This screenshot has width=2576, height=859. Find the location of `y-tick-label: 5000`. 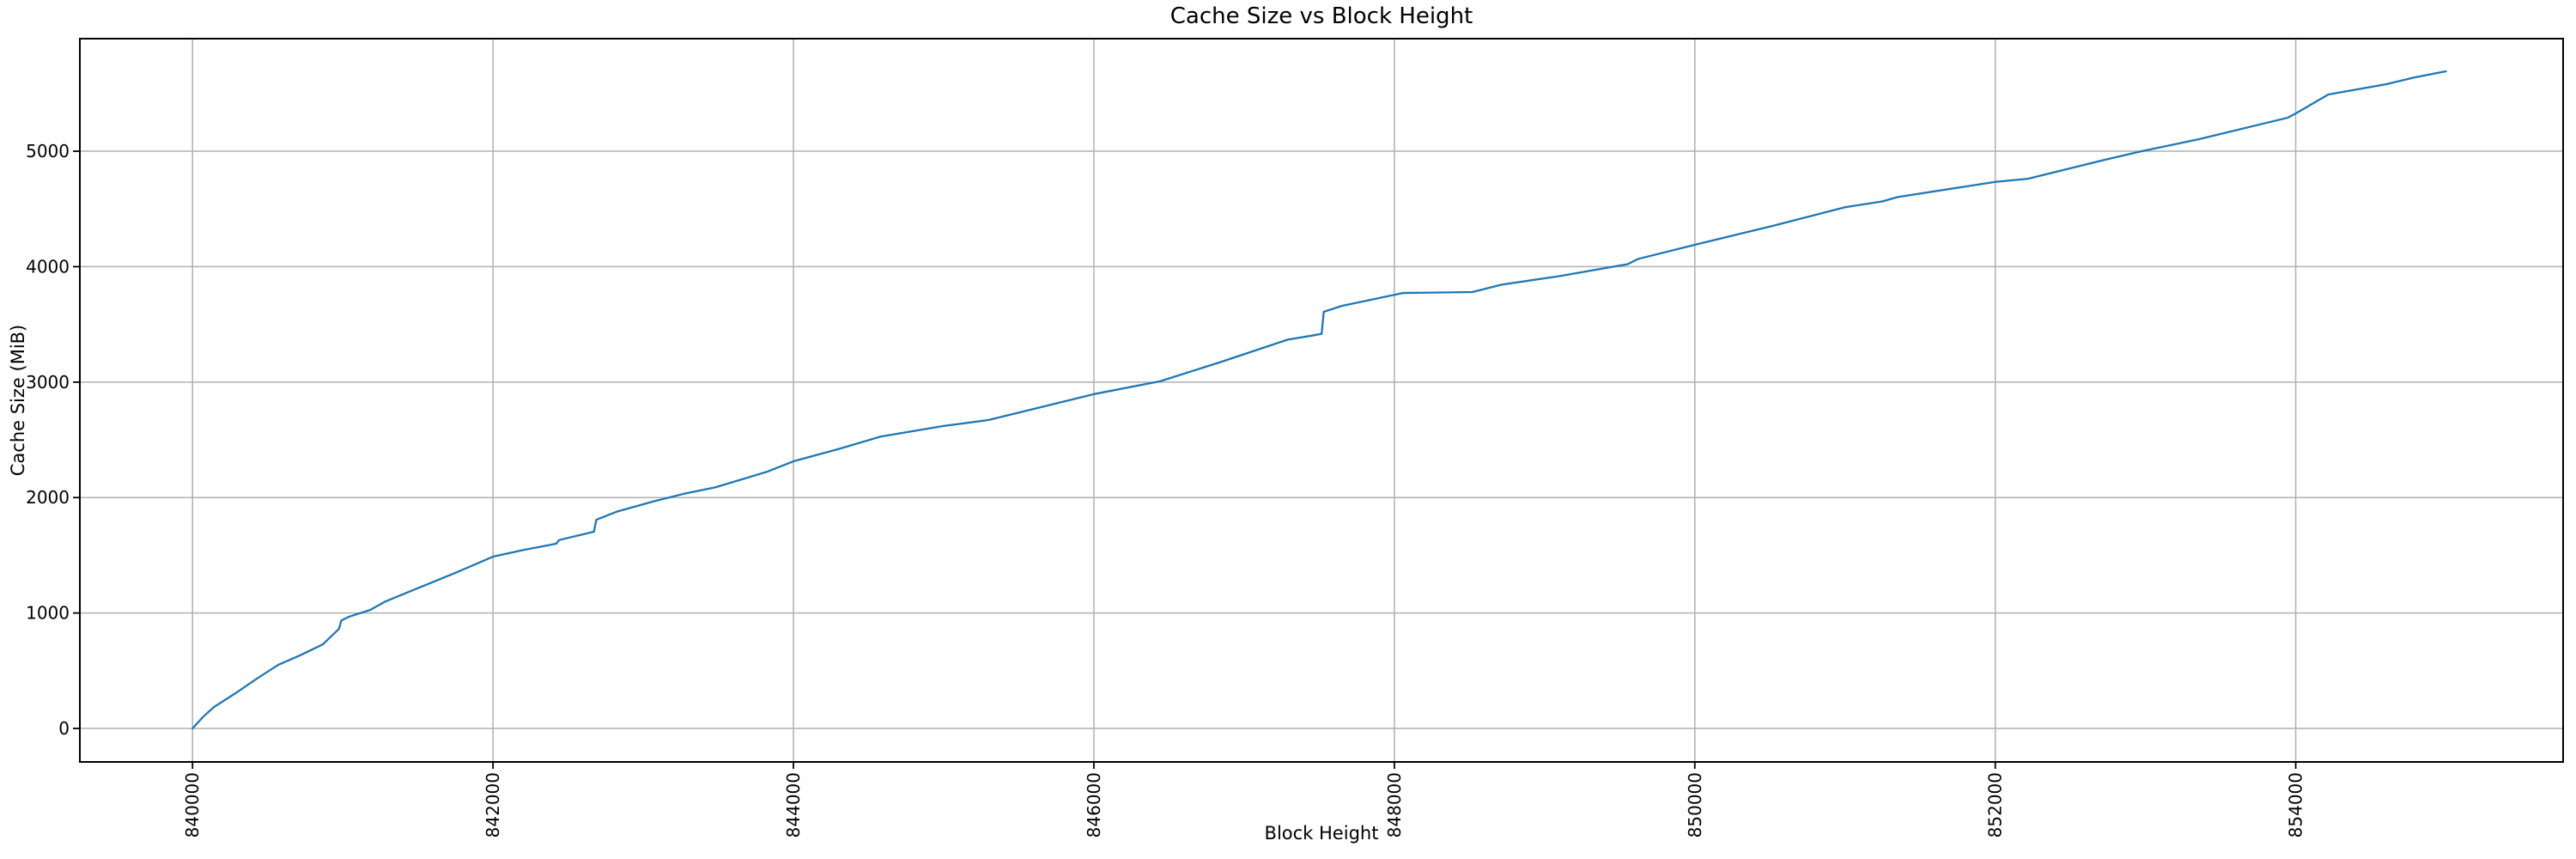

y-tick-label: 5000 is located at coordinates (48, 151).